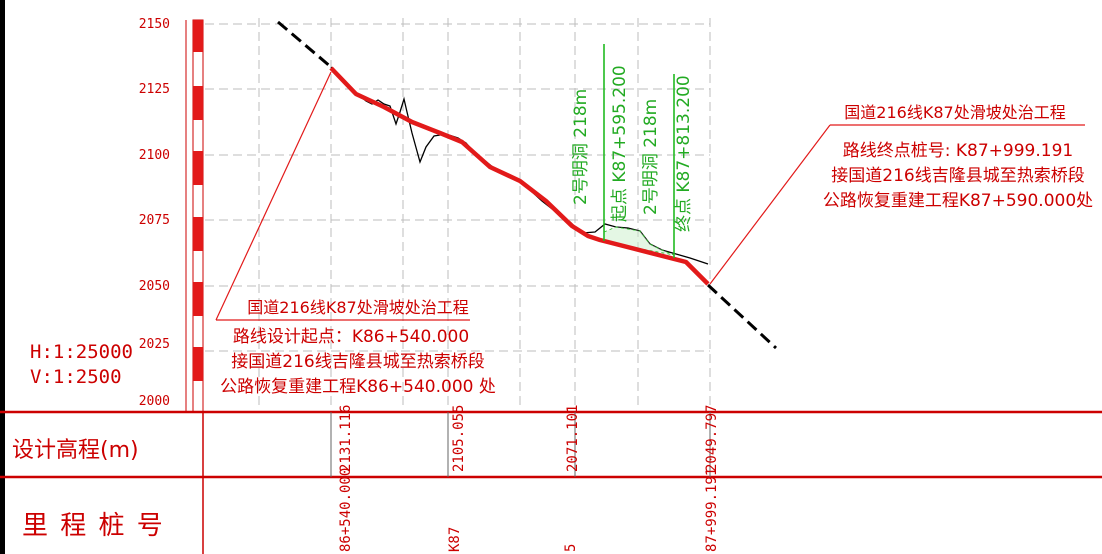  I want to click on start-note-line3: 接国道216线吉隆县城至热索桥段, so click(357, 362).